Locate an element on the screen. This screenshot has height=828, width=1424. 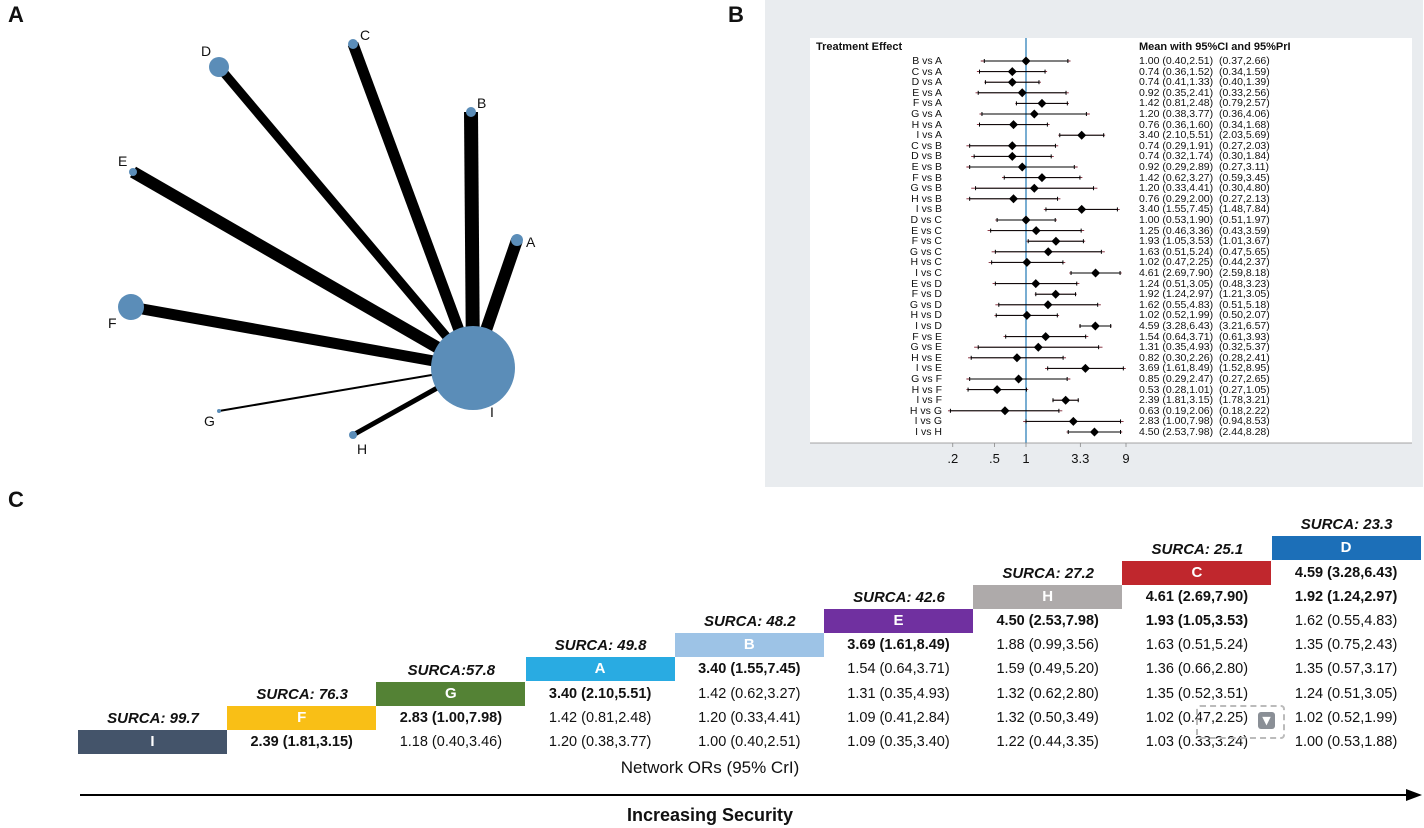
or-cell: 1.09 (0.35,3.40) is located at coordinates (898, 742).